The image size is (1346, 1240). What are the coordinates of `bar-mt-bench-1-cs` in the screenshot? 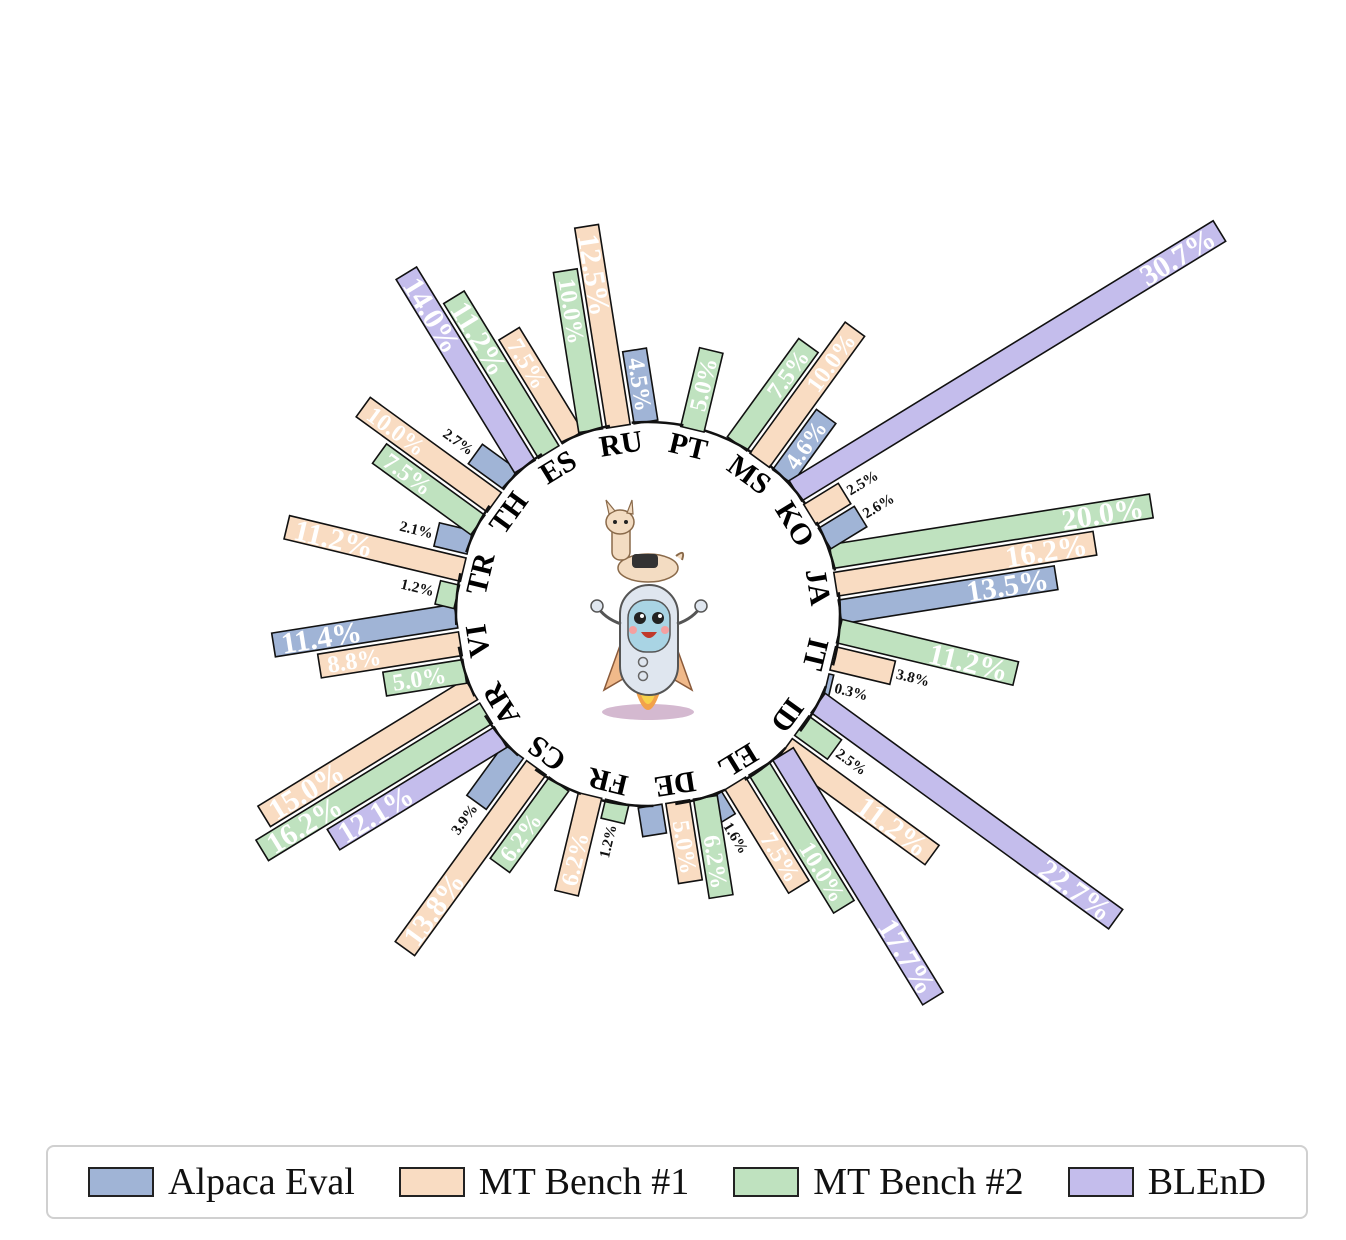 It's located at (471, 858).